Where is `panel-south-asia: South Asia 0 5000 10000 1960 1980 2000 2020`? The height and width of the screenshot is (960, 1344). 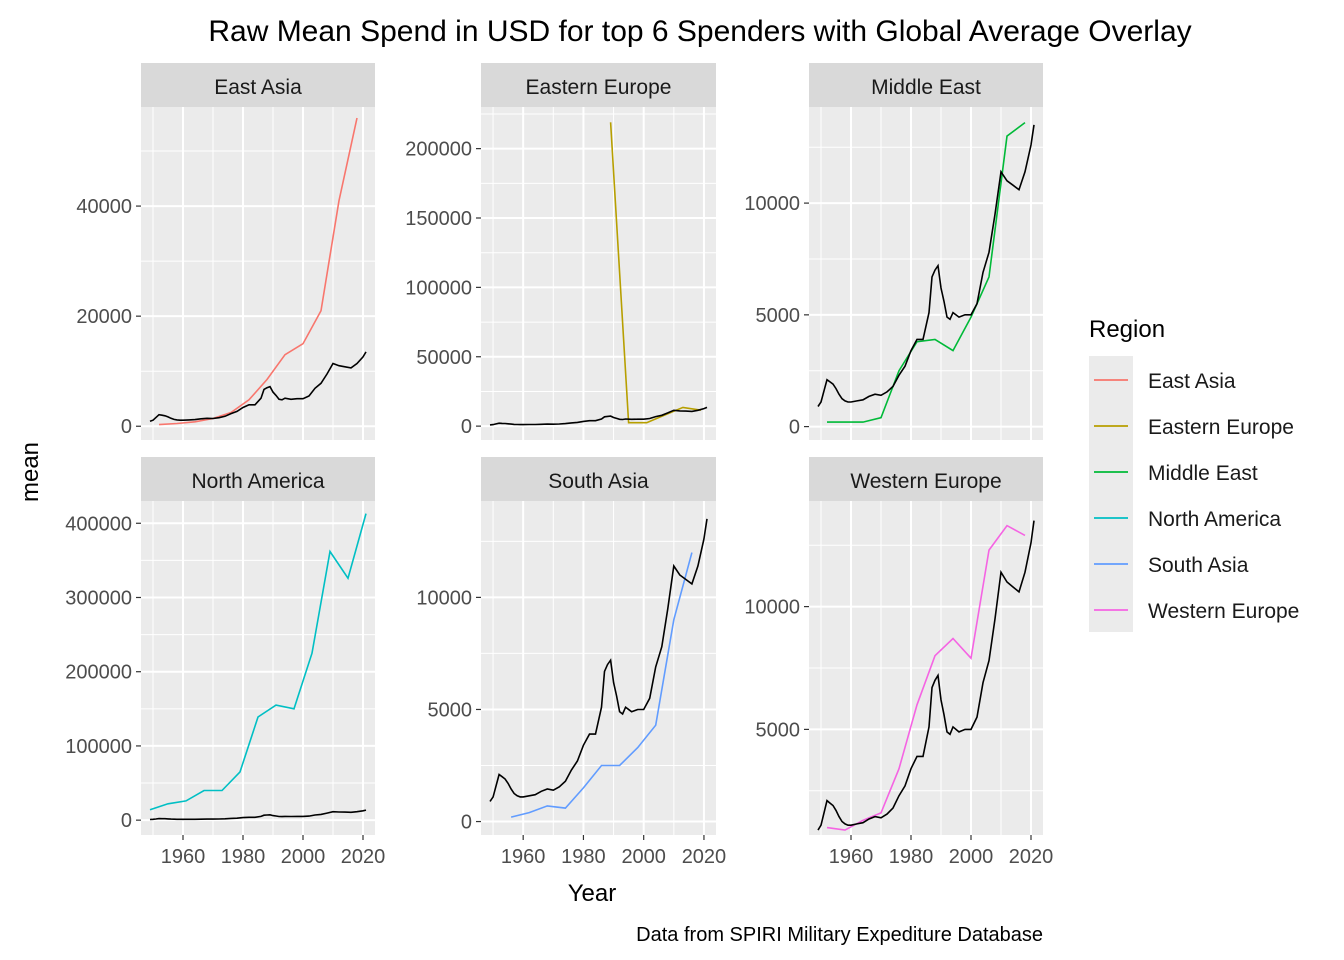 panel-south-asia: South Asia 0 5000 10000 1960 1980 2000 2020 is located at coordinates (571, 662).